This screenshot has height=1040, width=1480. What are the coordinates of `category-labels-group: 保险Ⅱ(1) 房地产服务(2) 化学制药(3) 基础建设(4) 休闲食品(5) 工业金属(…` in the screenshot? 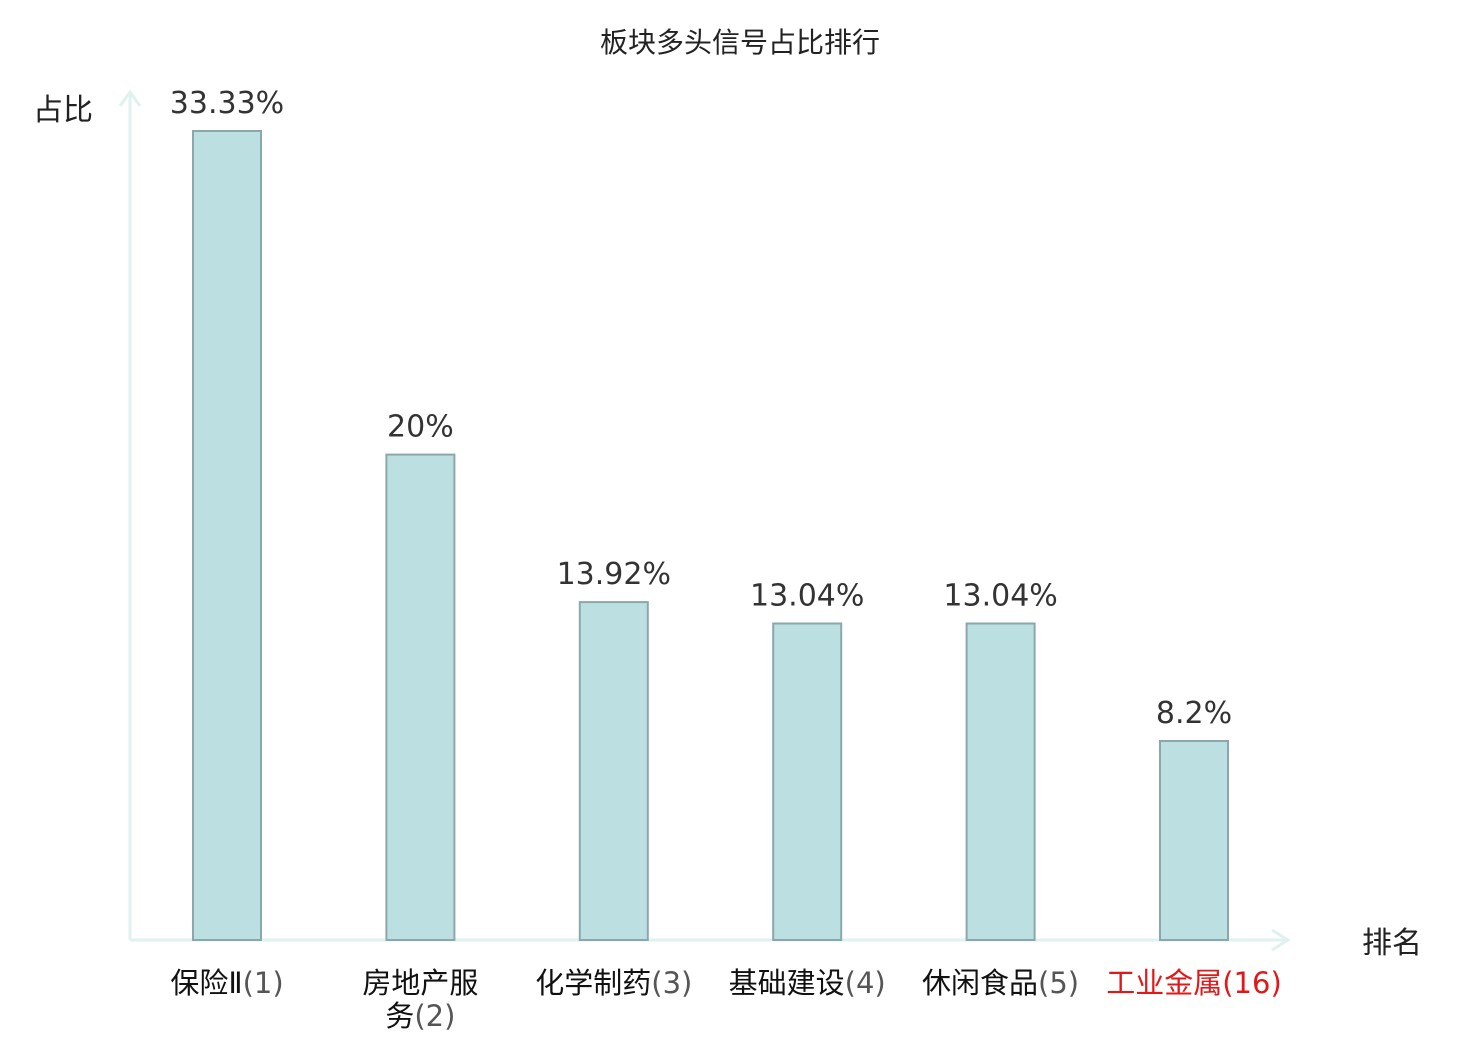 It's located at (725, 999).